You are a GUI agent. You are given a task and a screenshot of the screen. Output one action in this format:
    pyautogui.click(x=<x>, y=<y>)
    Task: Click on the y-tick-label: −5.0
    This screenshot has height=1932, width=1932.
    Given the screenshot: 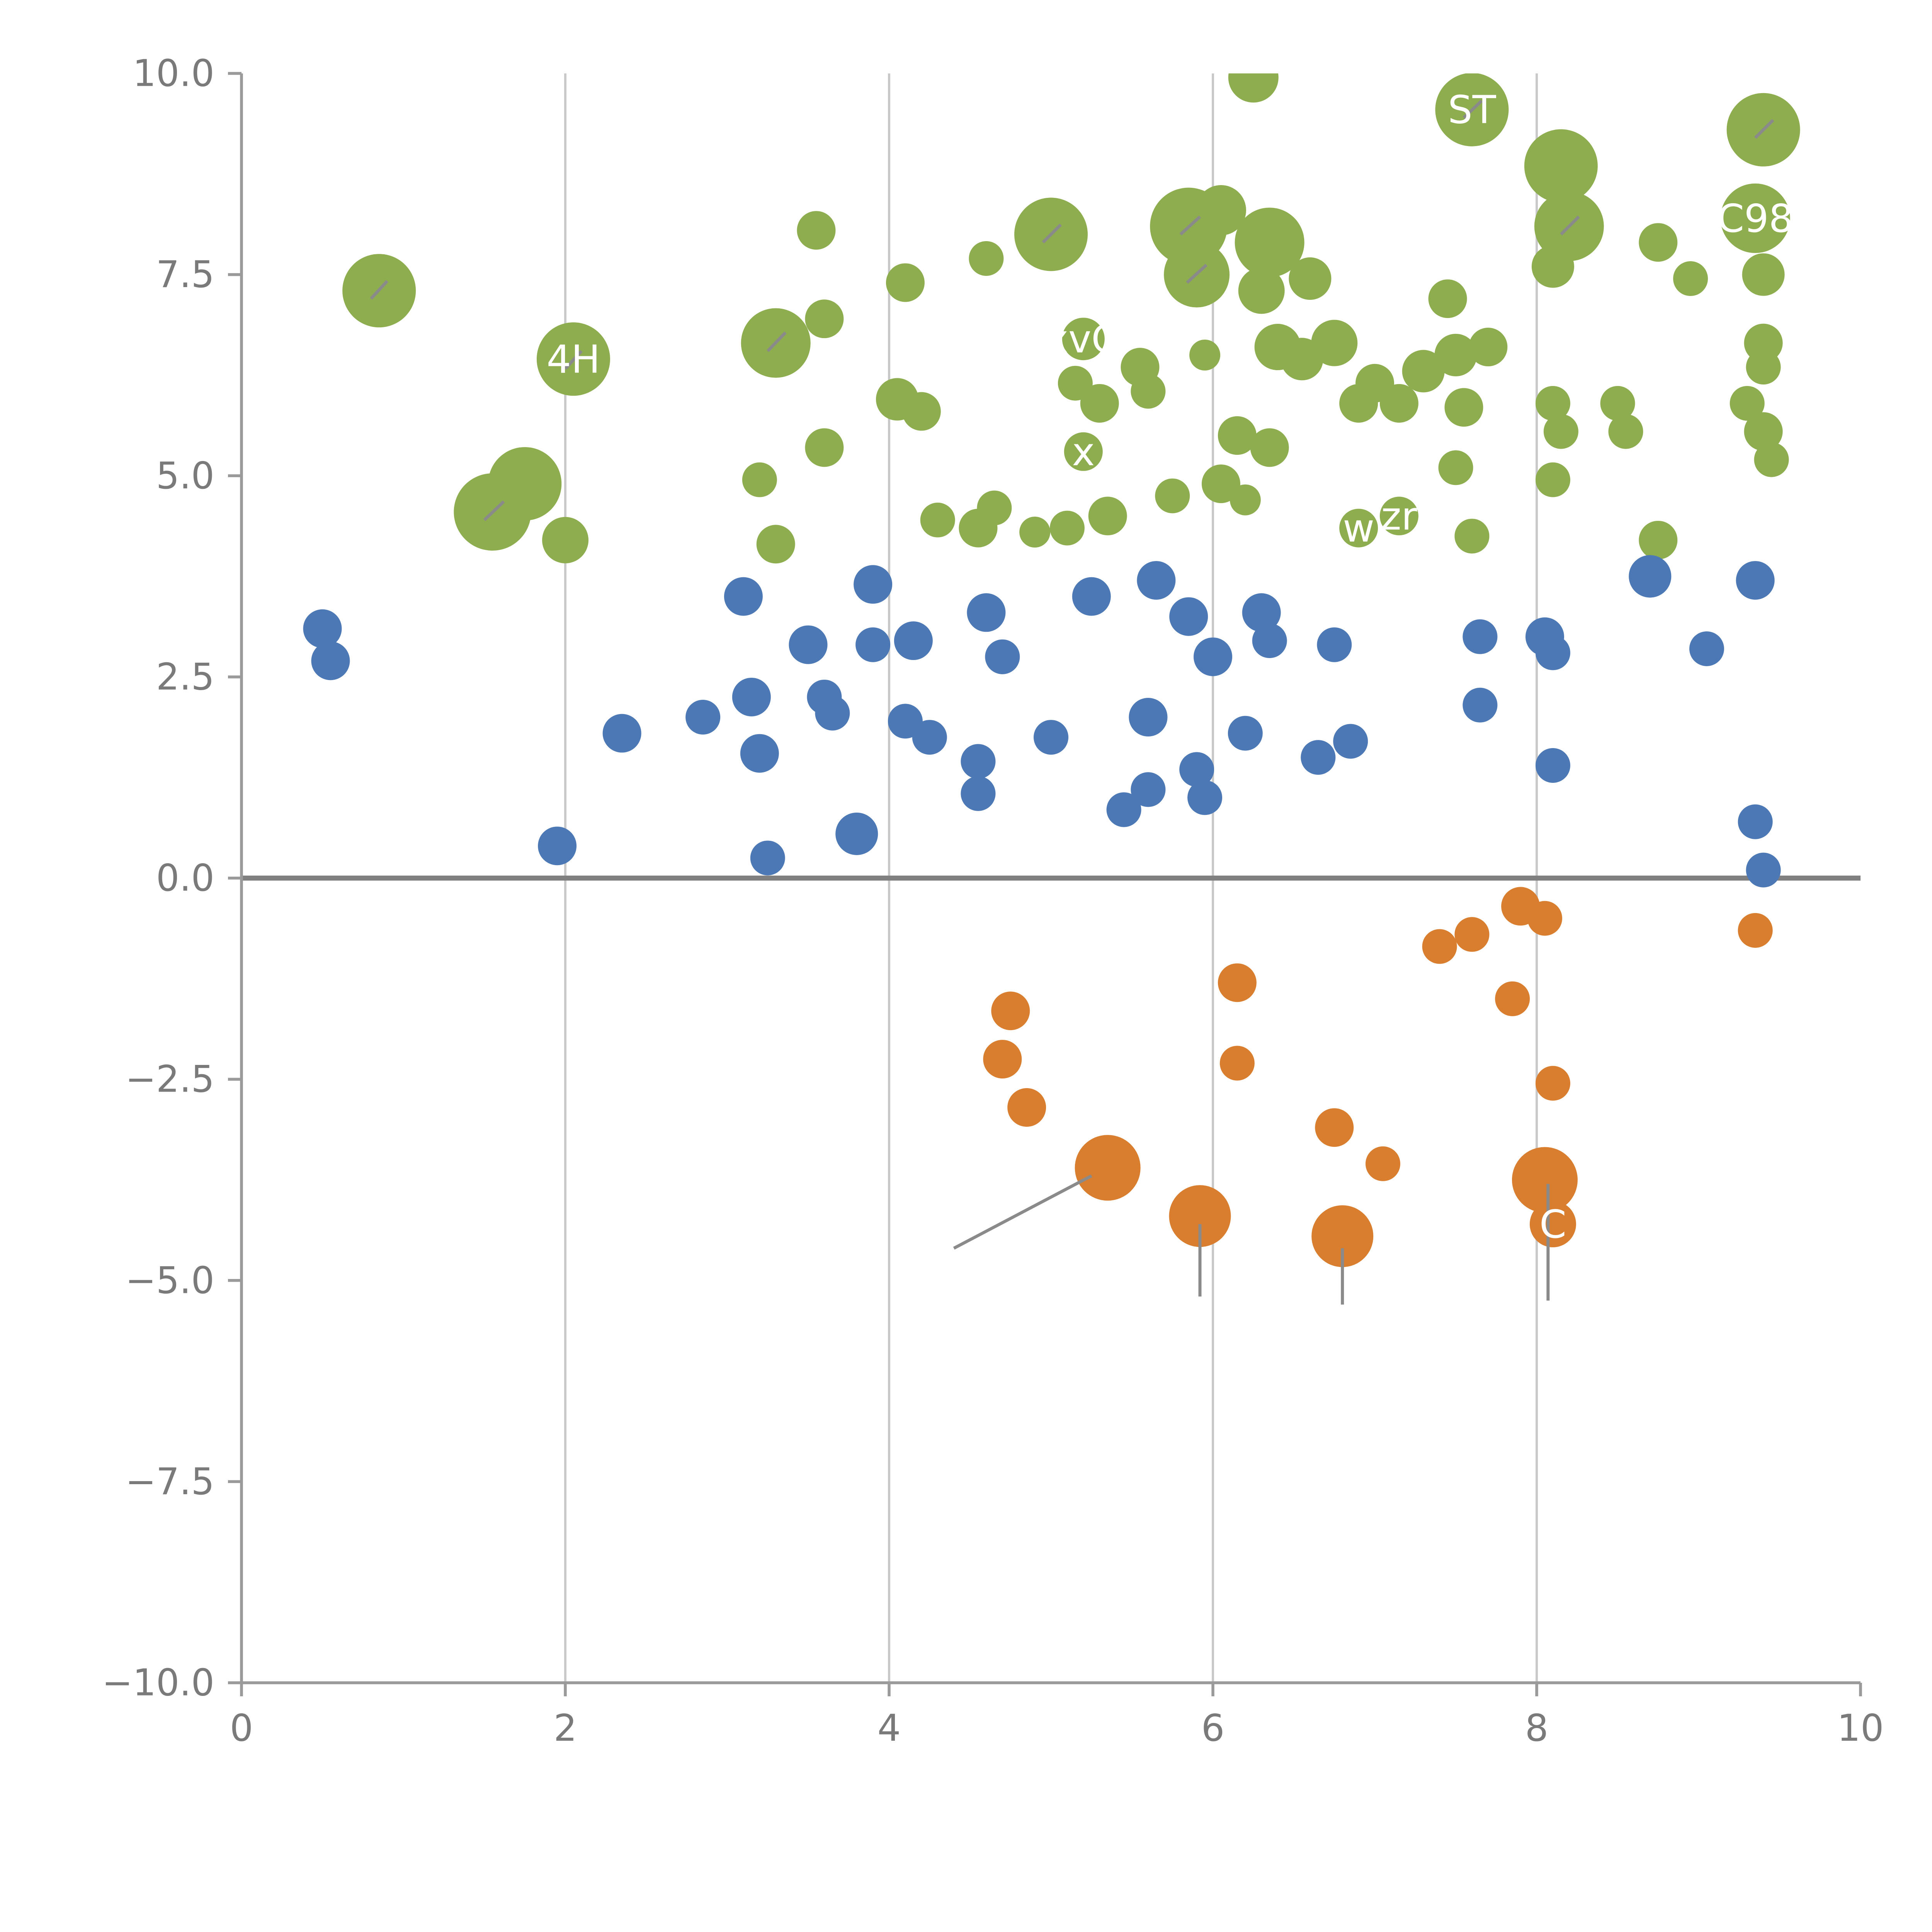 What is the action you would take?
    pyautogui.click(x=169, y=1281)
    